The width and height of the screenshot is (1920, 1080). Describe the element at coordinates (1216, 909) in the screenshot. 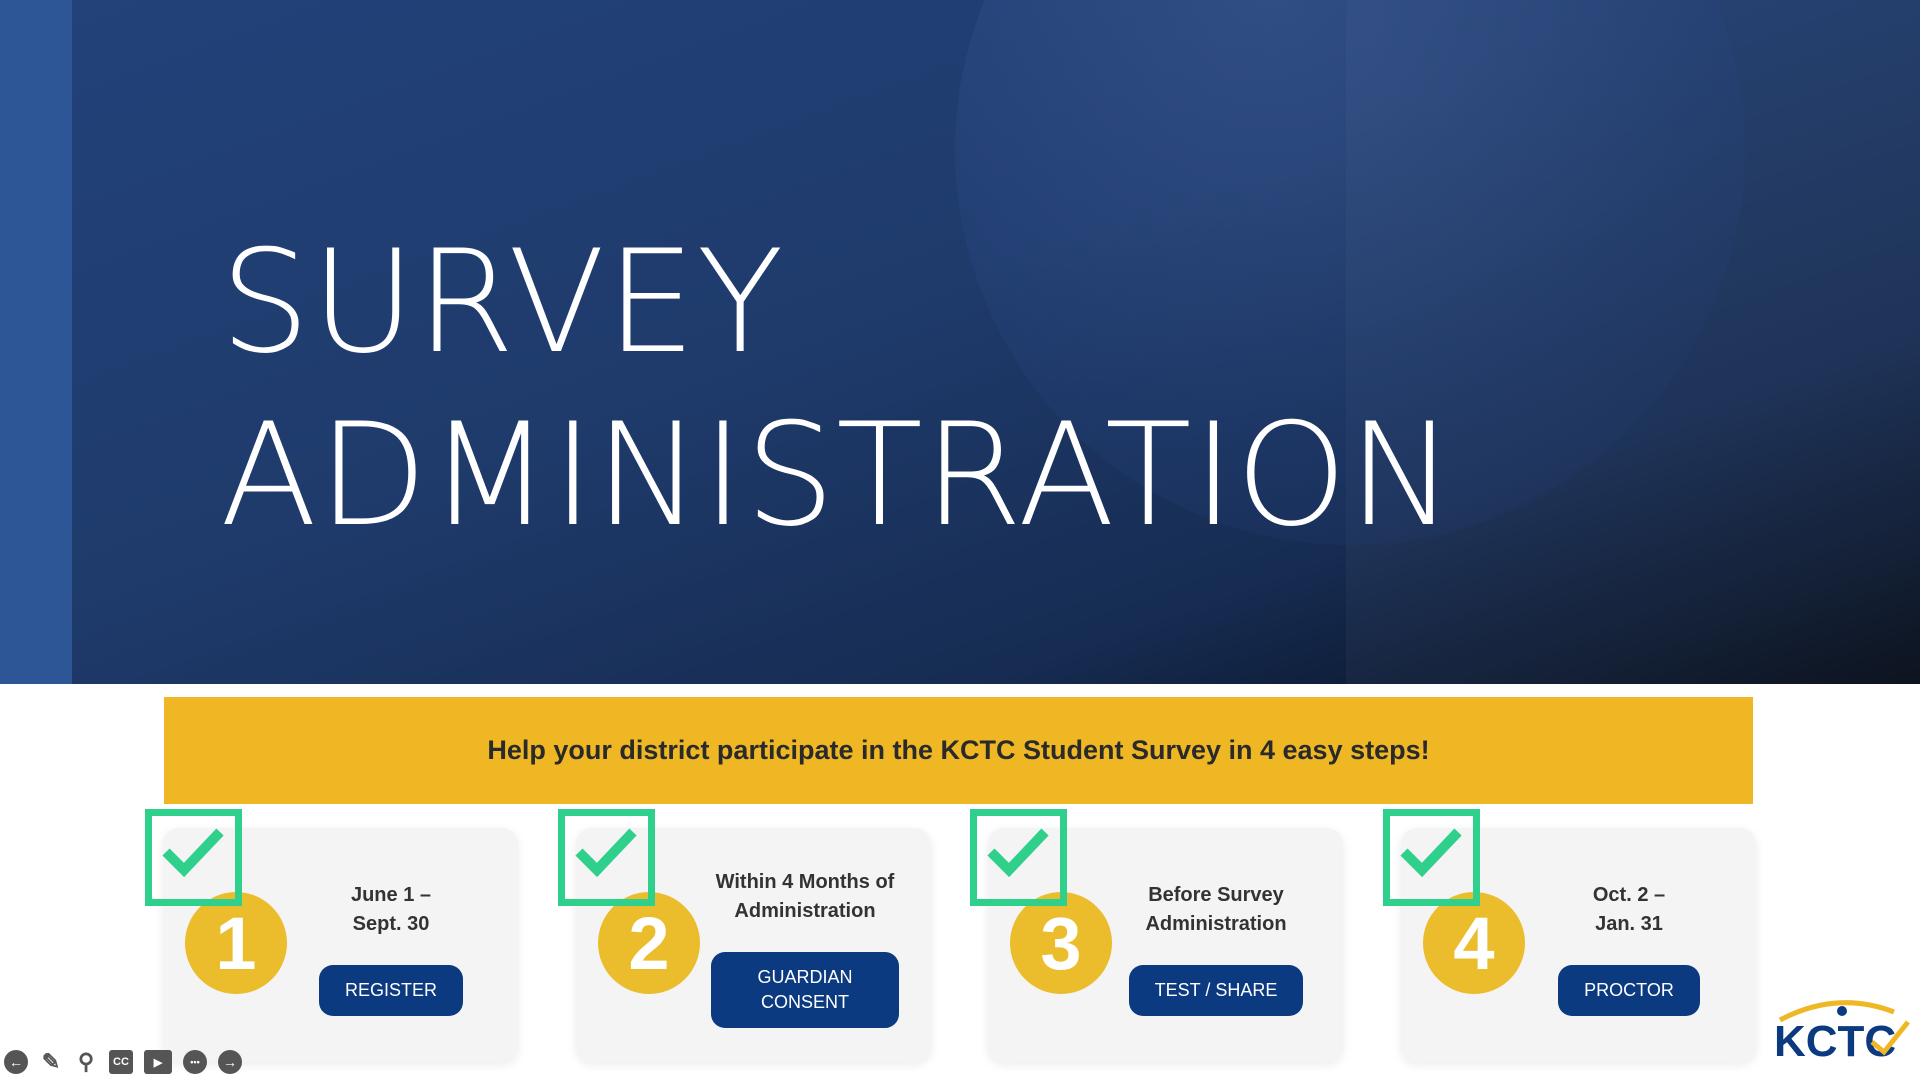

I see `step-timing: Before Survey Administration` at that location.